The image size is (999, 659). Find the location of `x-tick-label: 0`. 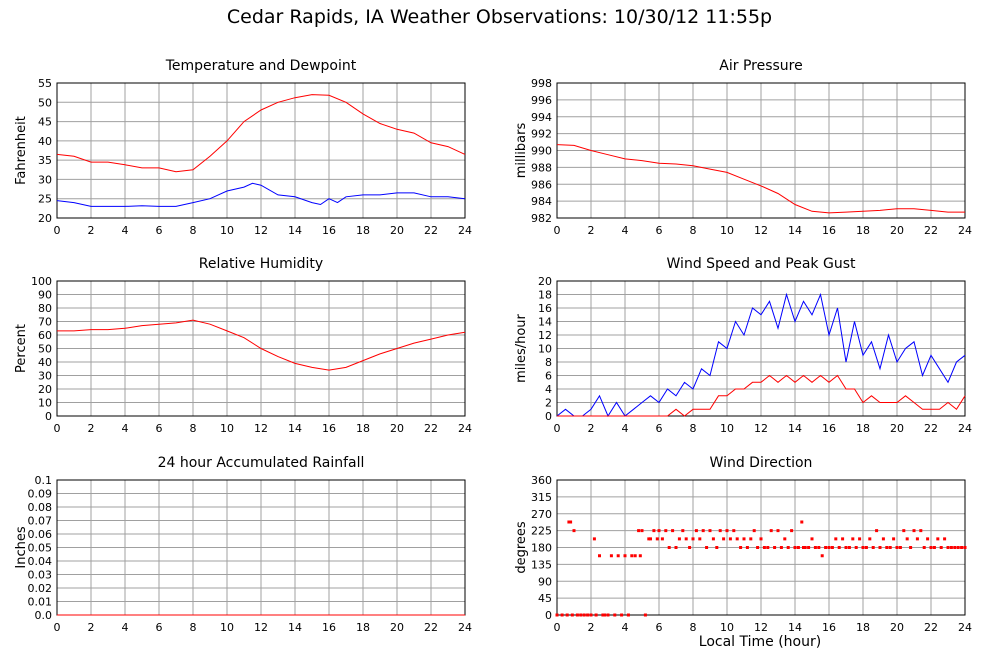

x-tick-label: 0 is located at coordinates (57, 627).